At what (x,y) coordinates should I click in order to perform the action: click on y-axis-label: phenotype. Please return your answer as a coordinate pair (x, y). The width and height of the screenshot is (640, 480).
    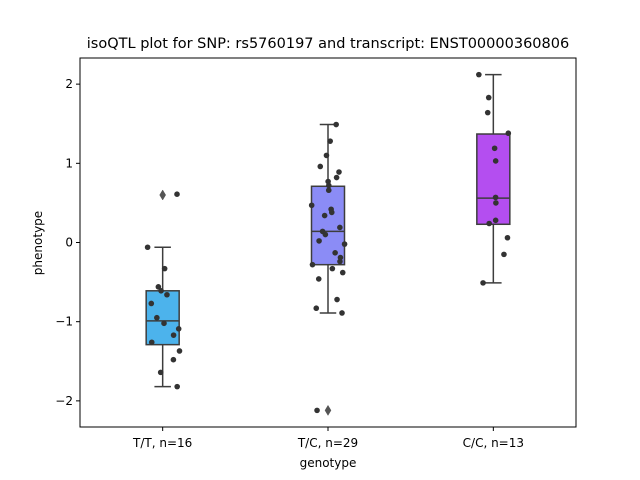
    Looking at the image, I should click on (38, 243).